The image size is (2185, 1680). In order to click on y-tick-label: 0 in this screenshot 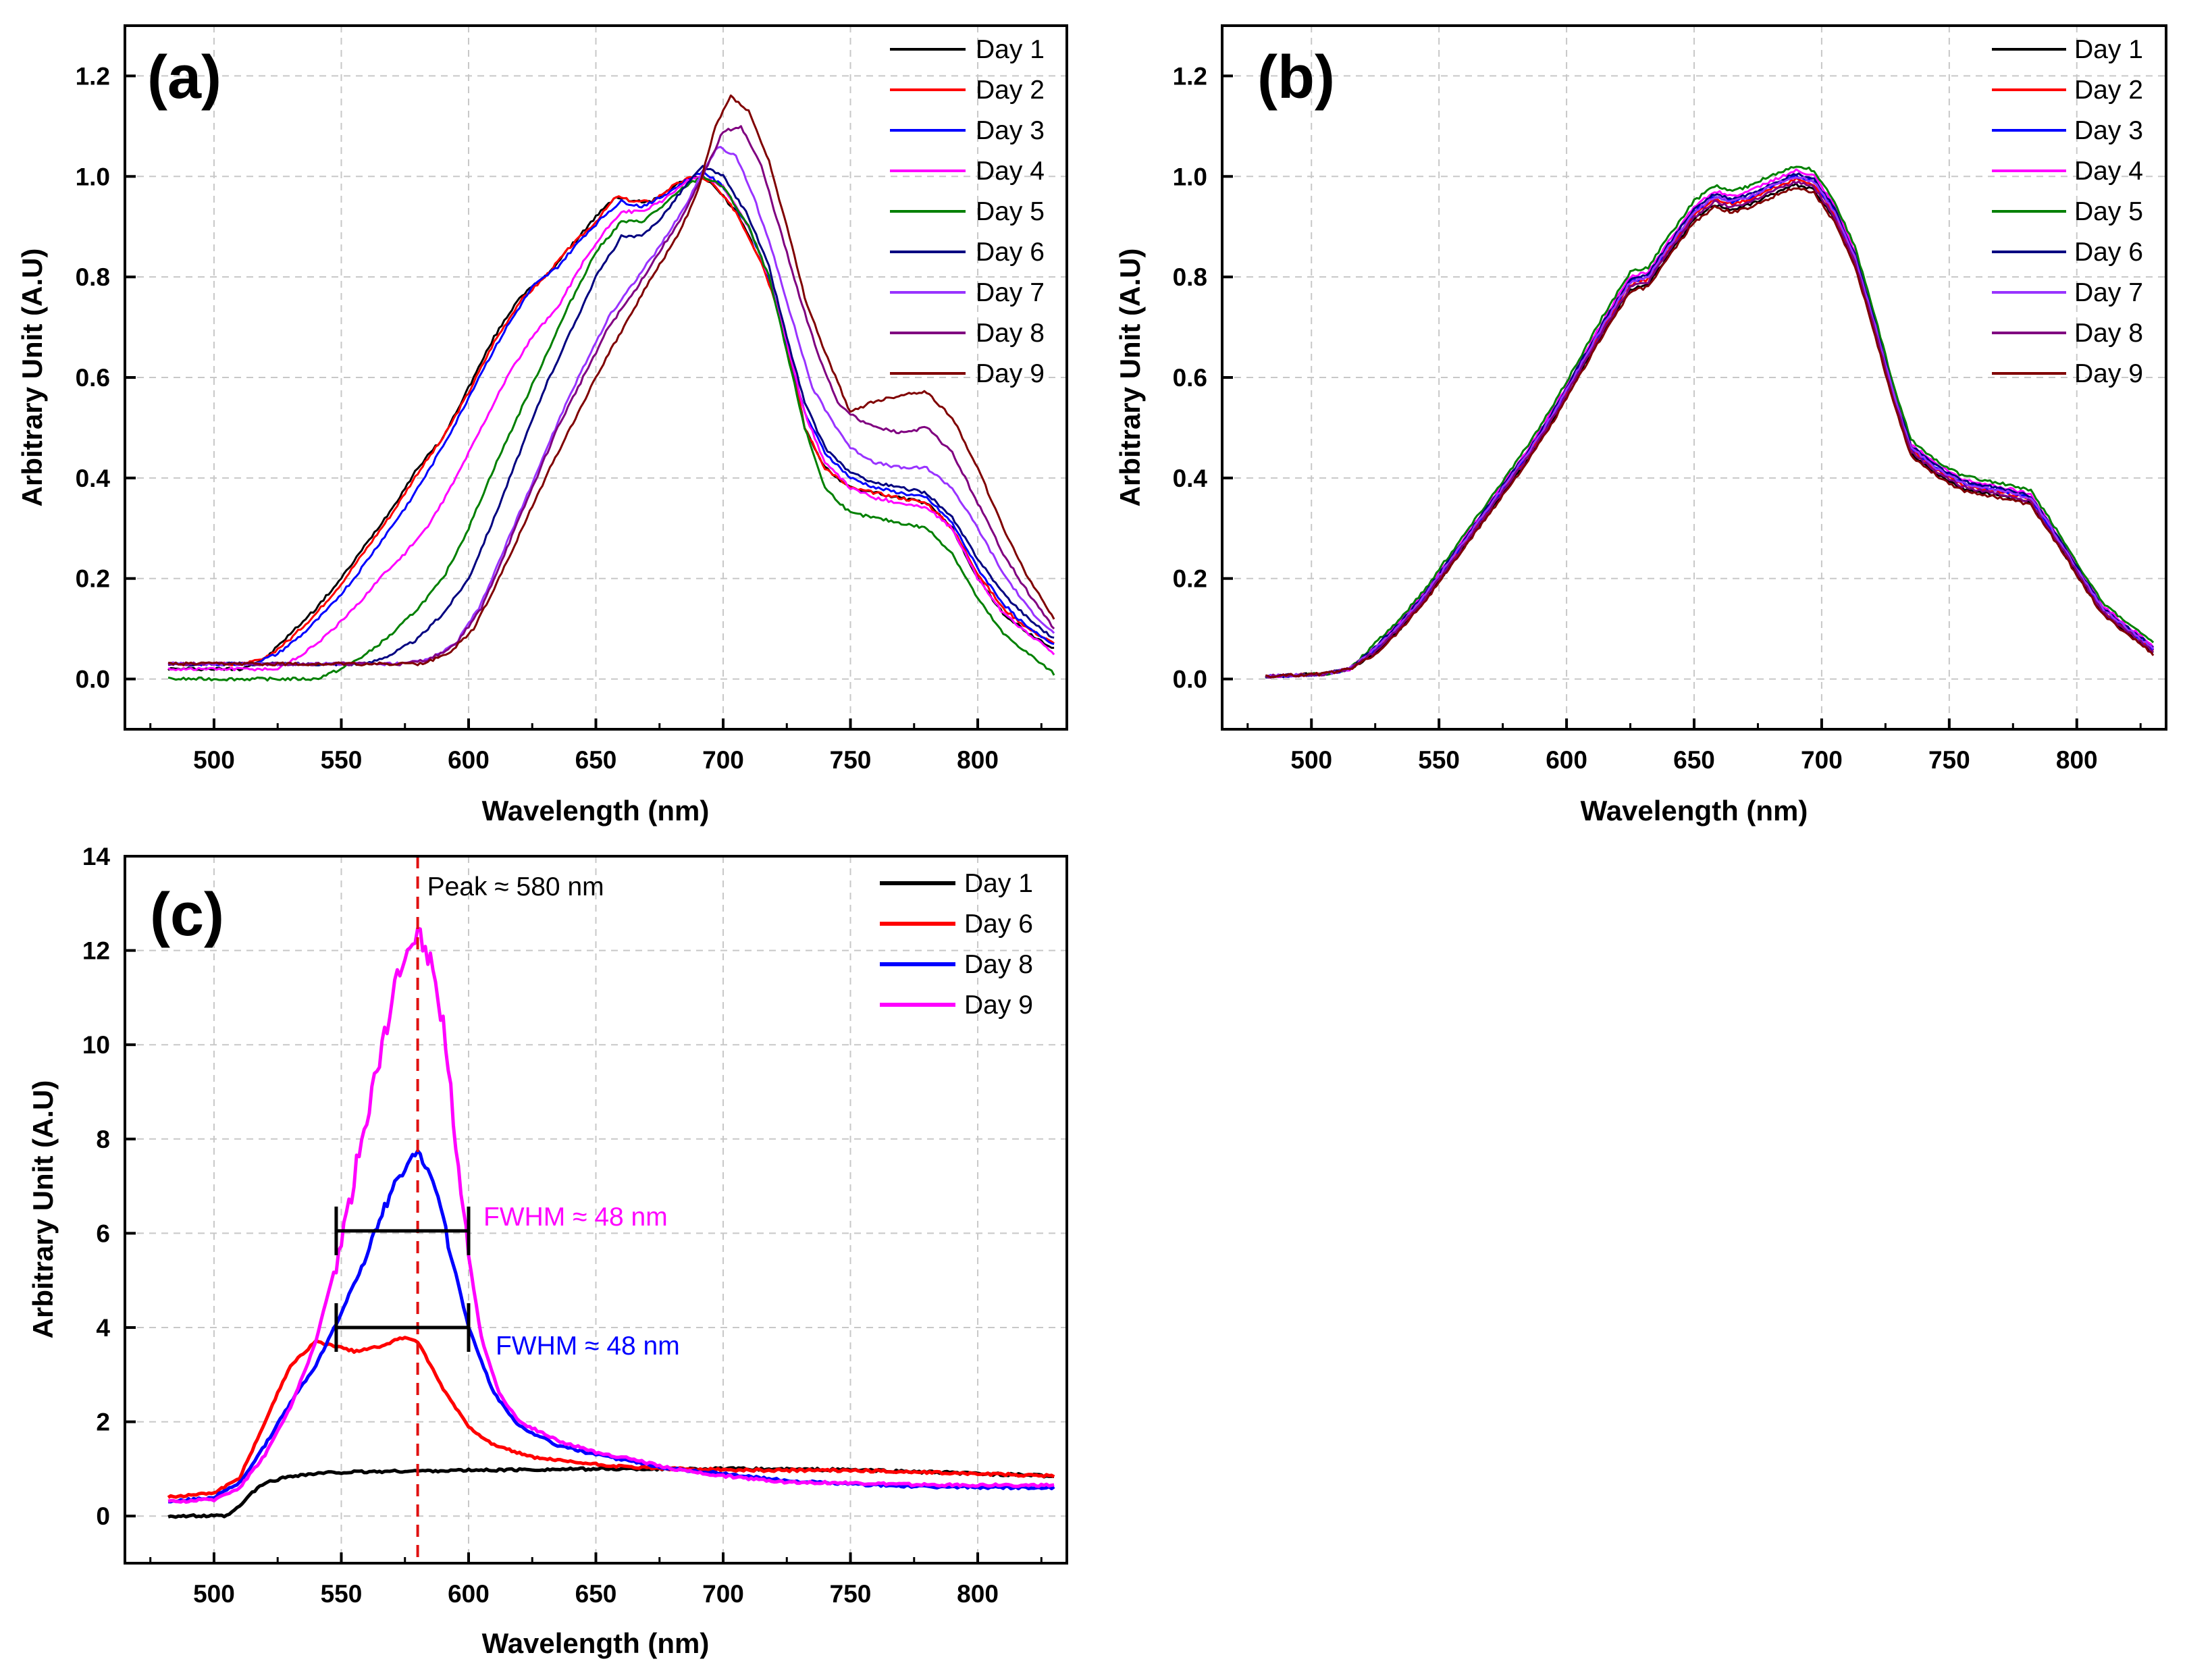, I will do `click(103, 1516)`.